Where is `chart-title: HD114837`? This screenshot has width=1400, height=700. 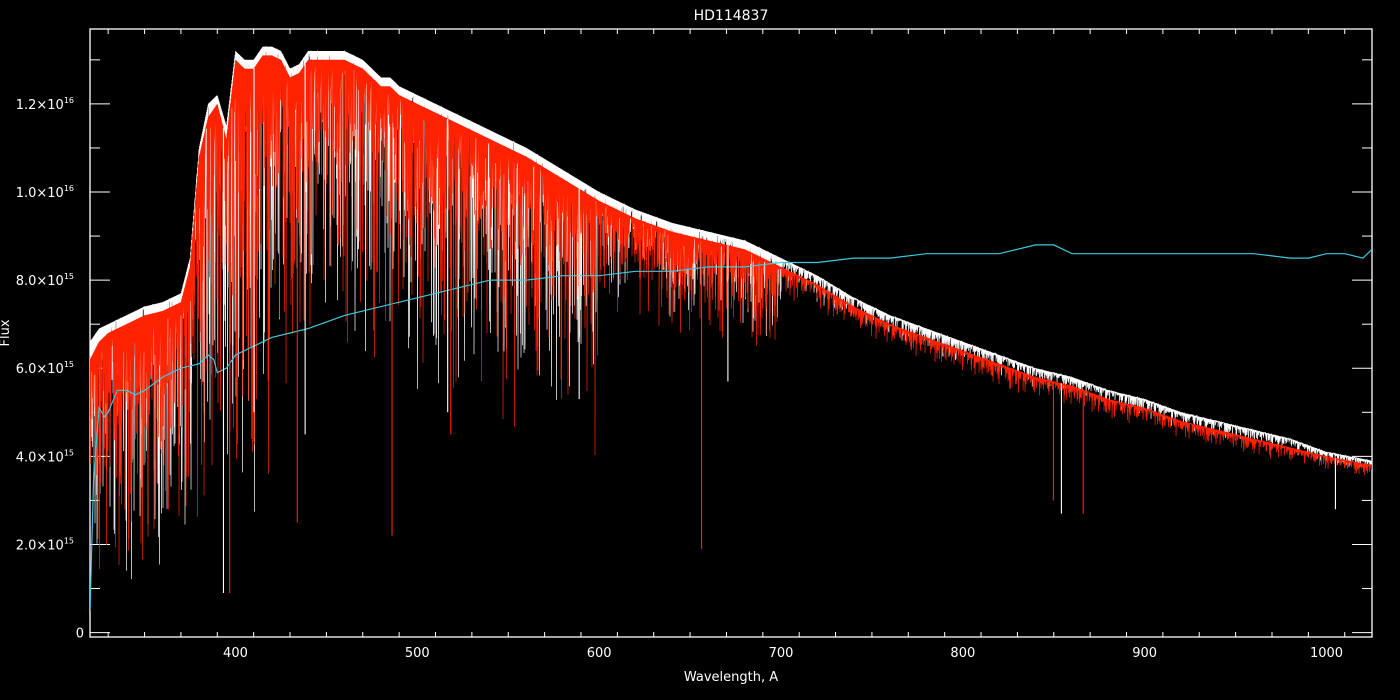
chart-title: HD114837 is located at coordinates (731, 16).